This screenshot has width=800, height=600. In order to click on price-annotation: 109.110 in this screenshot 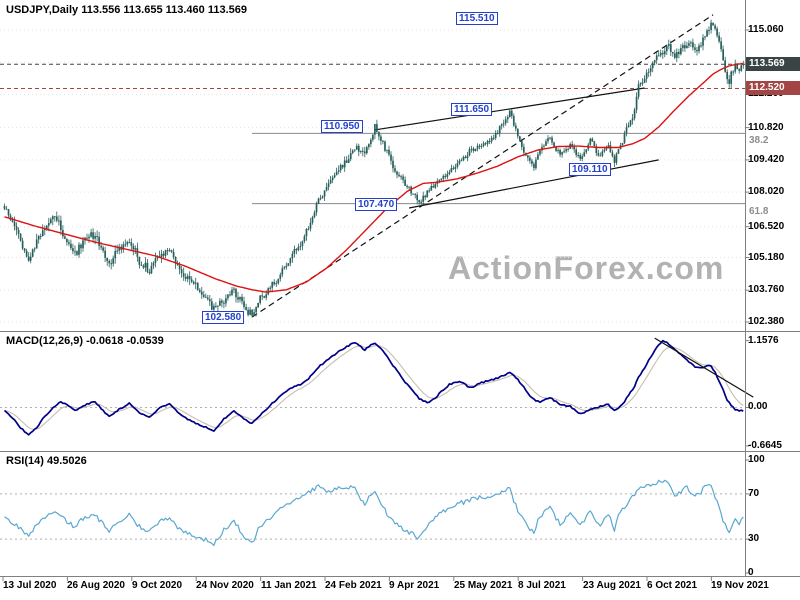, I will do `click(590, 169)`.